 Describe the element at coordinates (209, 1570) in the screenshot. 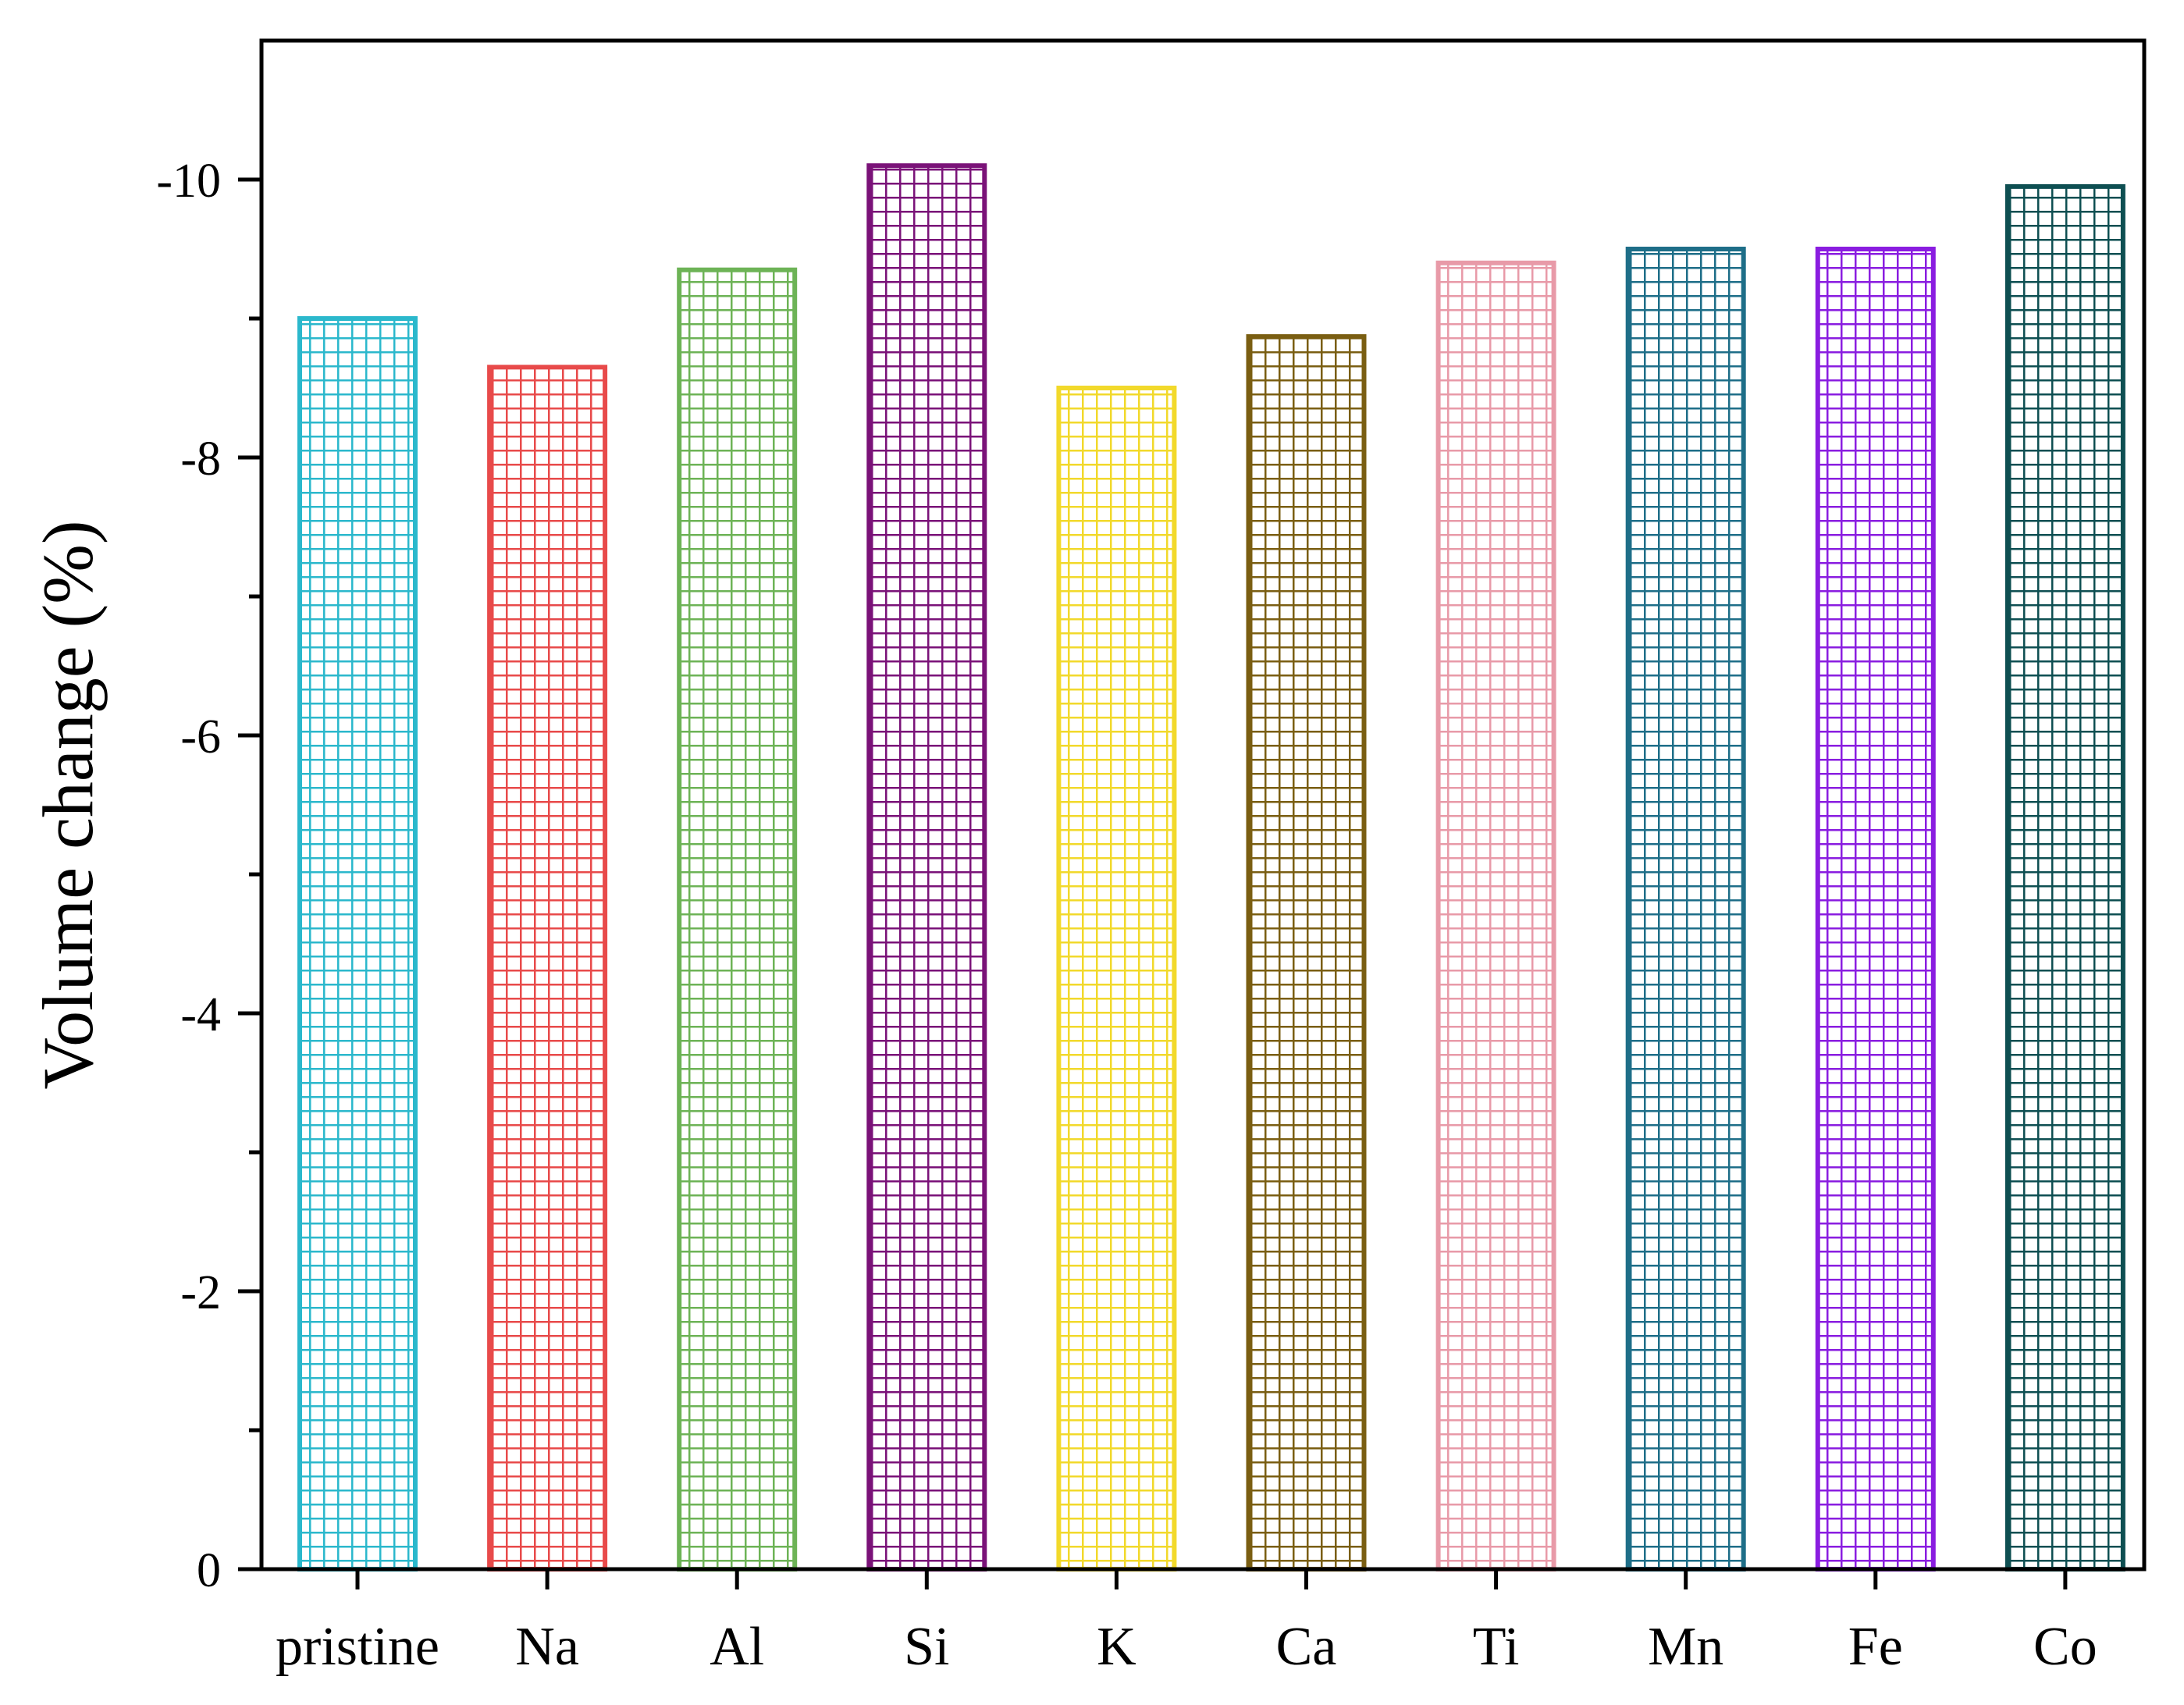

I see `y-tick-label: 0` at that location.